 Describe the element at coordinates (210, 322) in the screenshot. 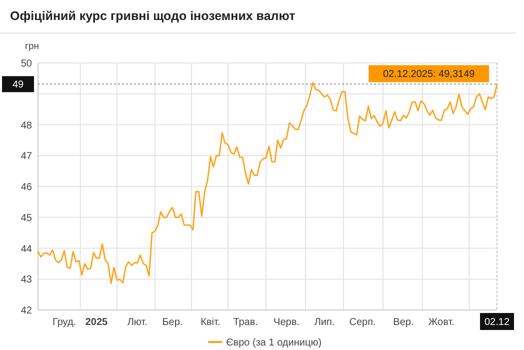

I see `x-tick-label: Квіт.` at that location.